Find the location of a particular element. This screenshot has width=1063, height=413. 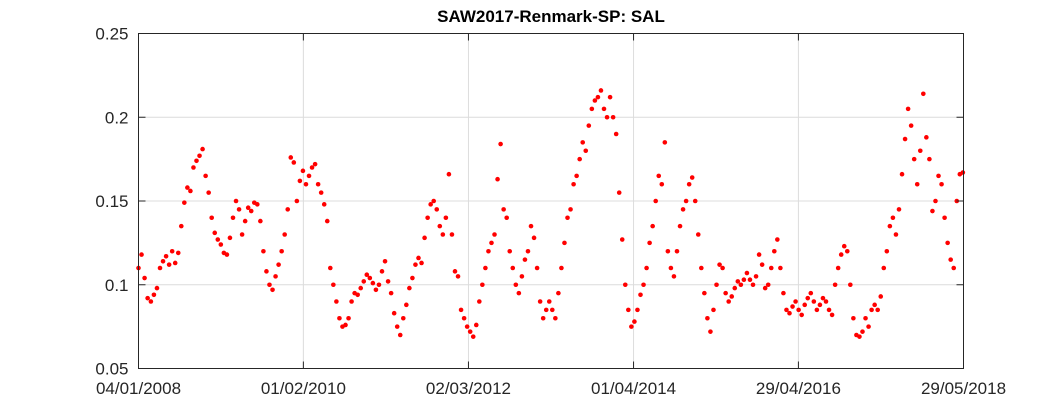

y-tick-label: 0.05 is located at coordinates (111, 369).